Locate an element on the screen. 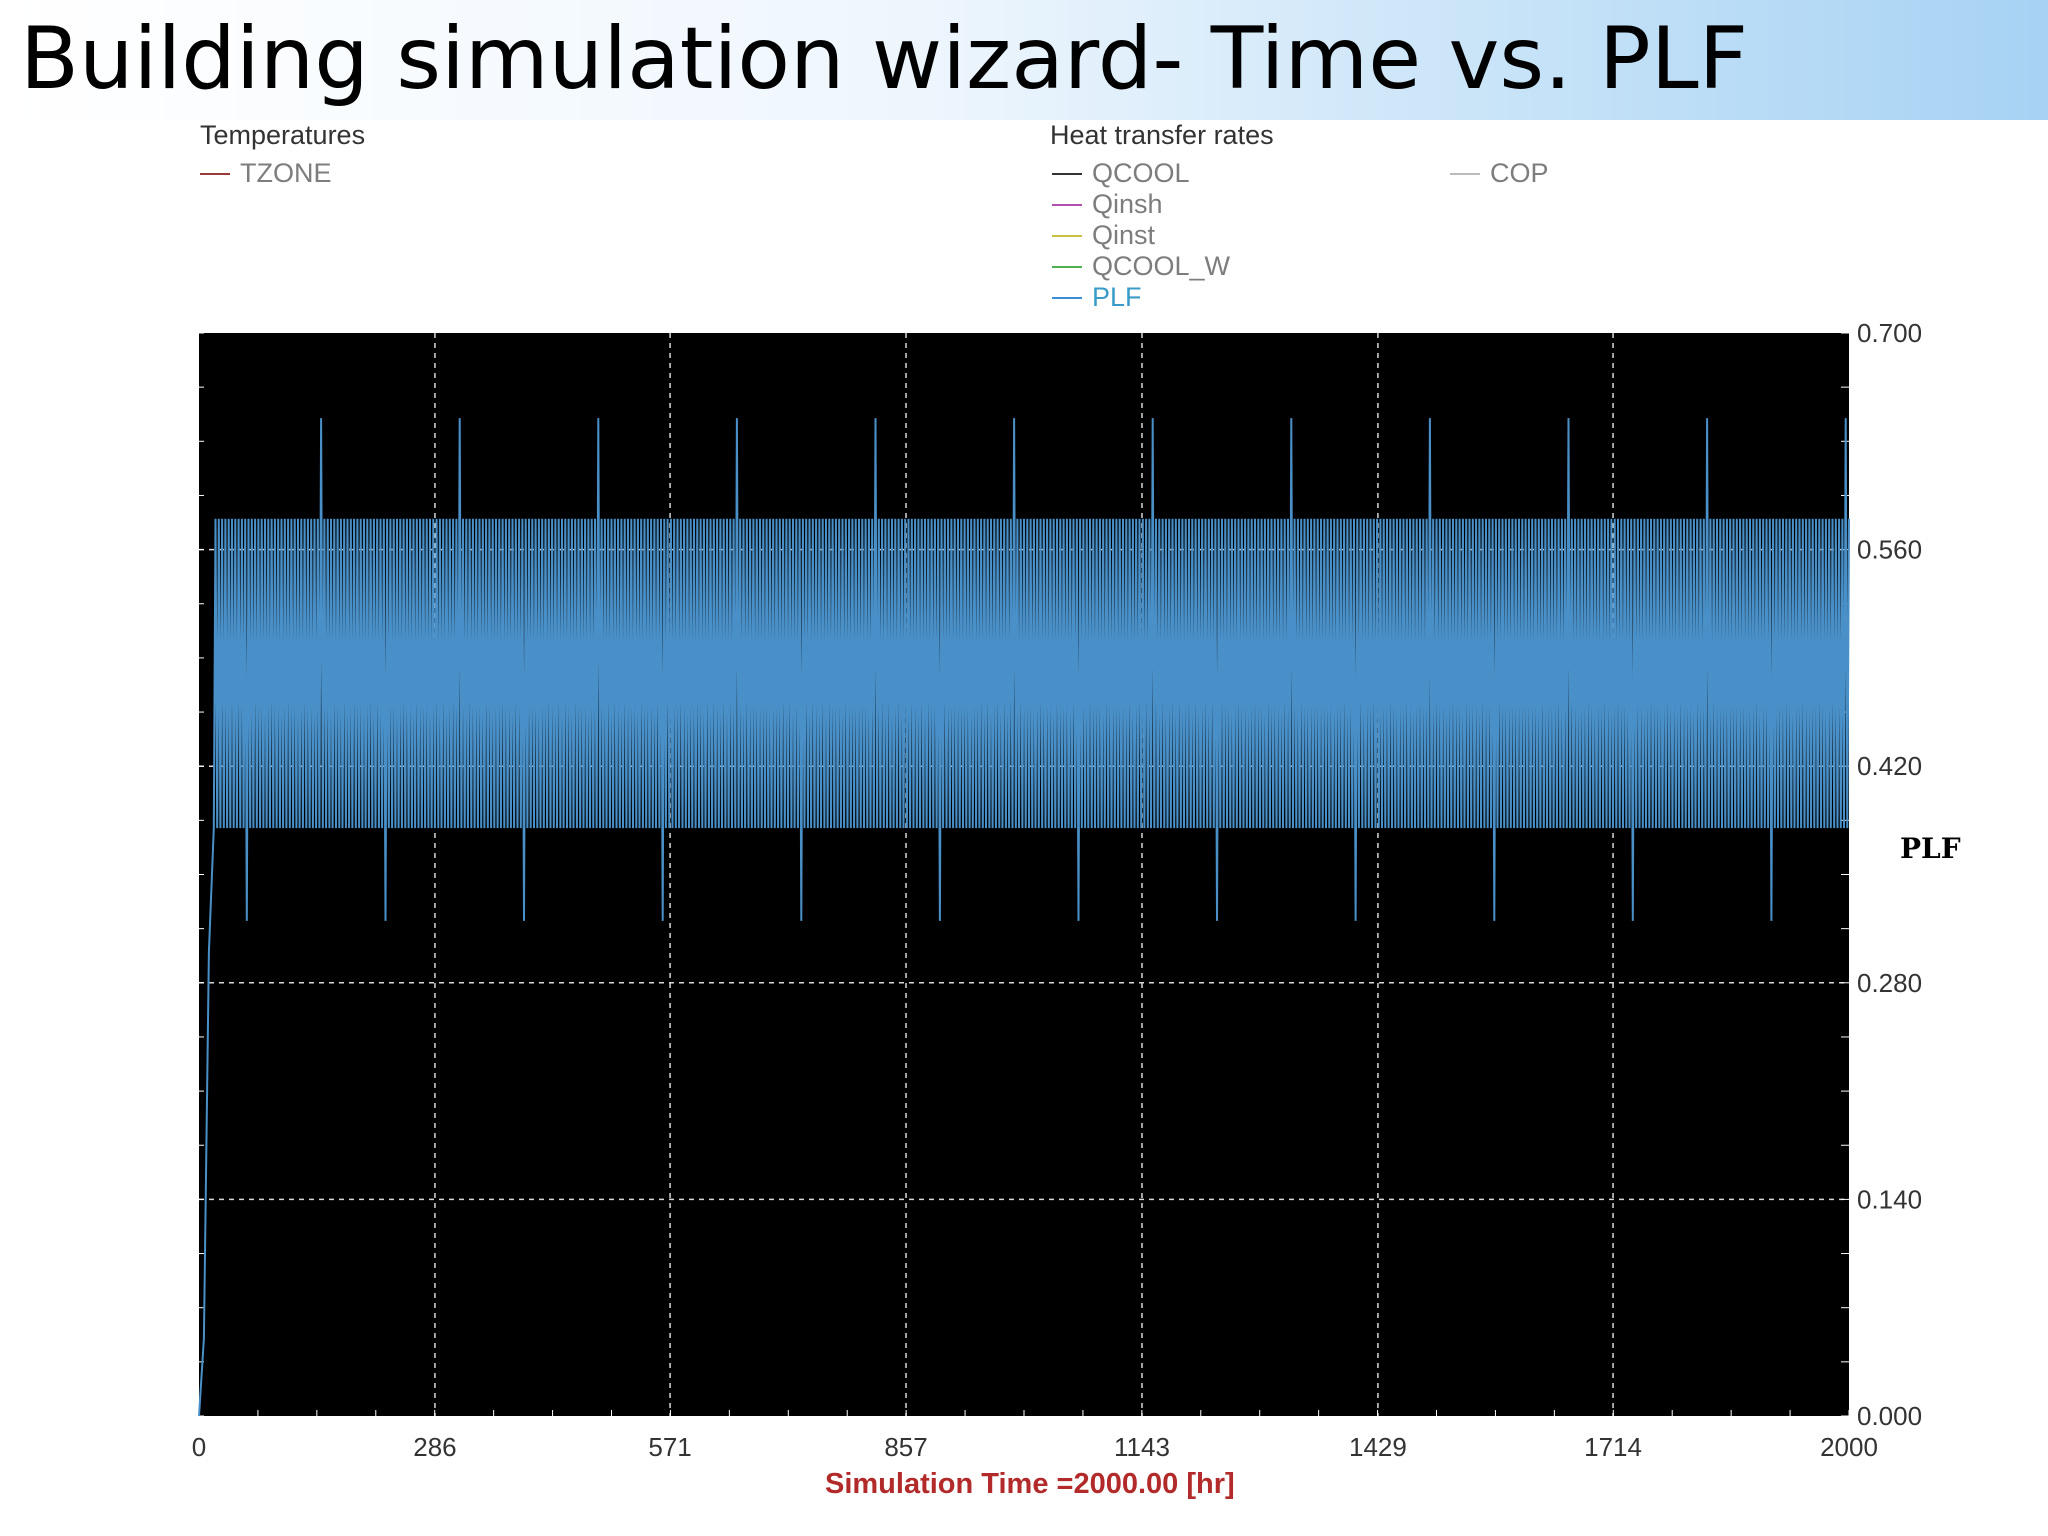  legend-swatch-cop is located at coordinates (1465, 173).